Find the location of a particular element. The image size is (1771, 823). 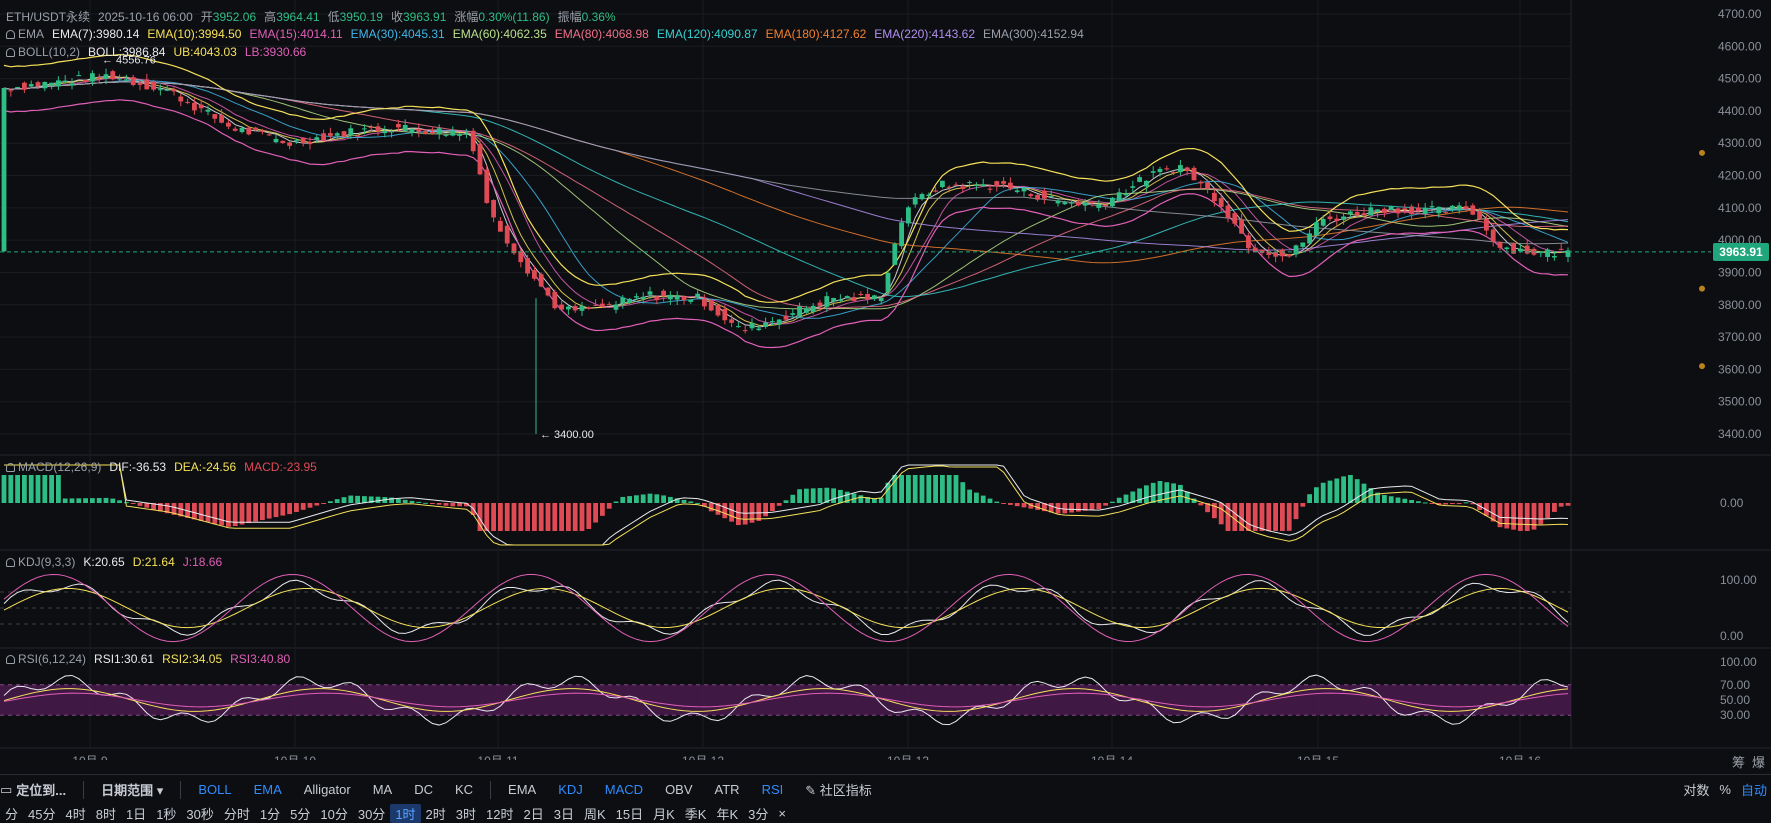

timeframe-6: 30秒 is located at coordinates (200, 814).